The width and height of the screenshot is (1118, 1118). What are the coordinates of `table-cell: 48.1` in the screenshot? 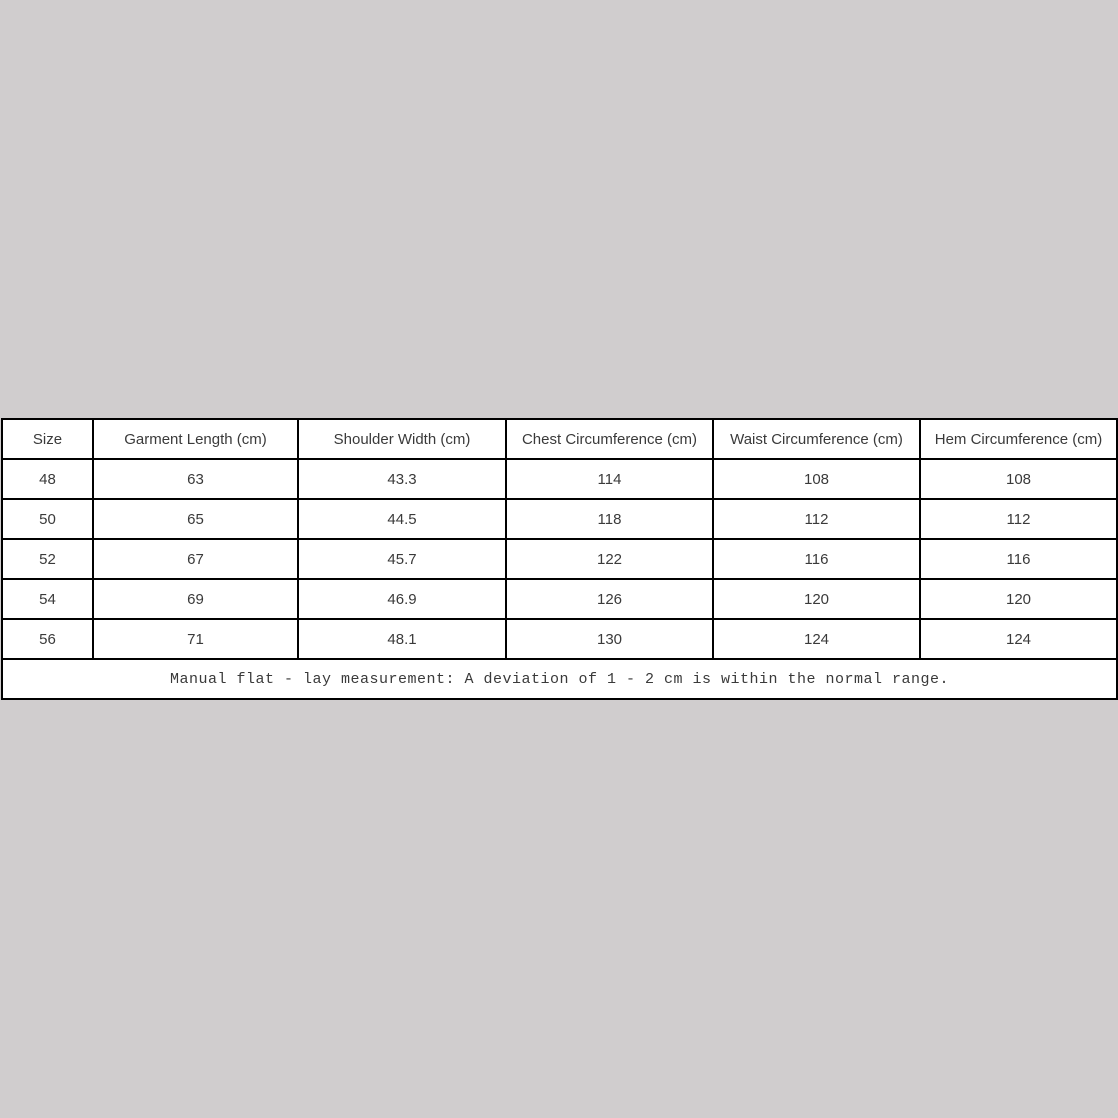 It's located at (402, 639).